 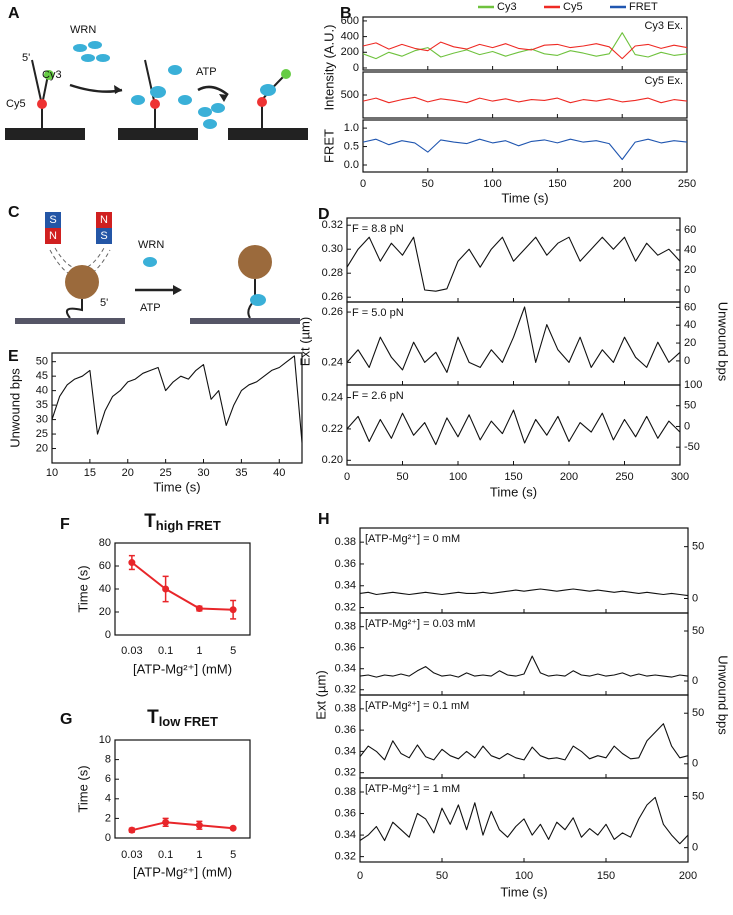 What do you see at coordinates (350, 37) in the screenshot?
I see `y-tick-label: 400` at bounding box center [350, 37].